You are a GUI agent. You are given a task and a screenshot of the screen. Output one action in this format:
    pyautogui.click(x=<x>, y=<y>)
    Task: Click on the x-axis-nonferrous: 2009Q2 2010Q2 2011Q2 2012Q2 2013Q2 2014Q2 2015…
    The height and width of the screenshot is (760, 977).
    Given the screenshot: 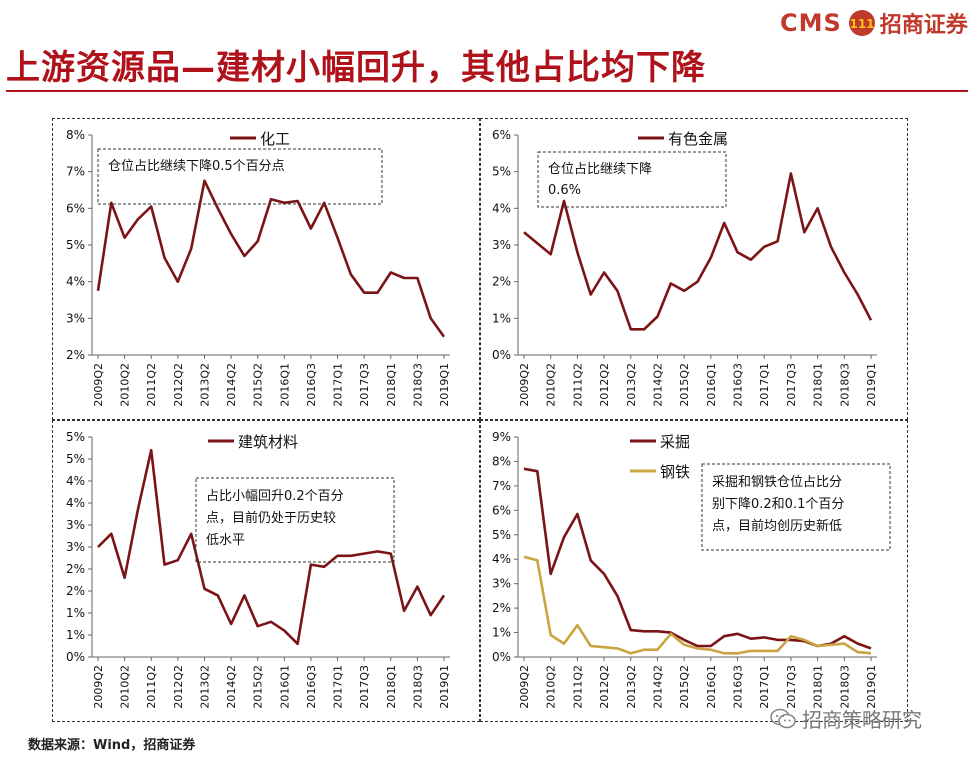 What is the action you would take?
    pyautogui.click(x=698, y=380)
    